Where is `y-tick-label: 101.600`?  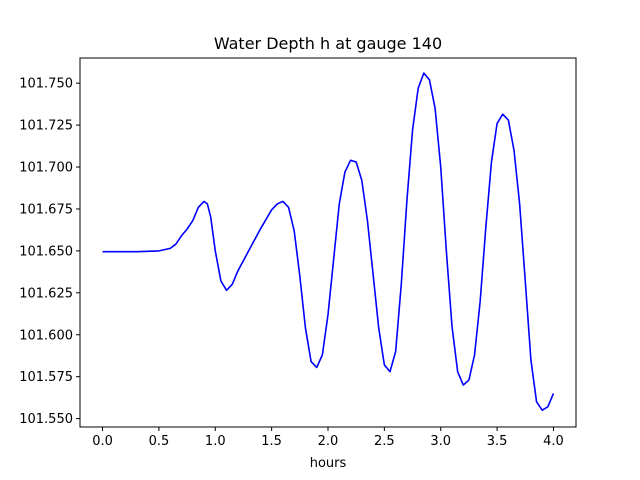 y-tick-label: 101.600 is located at coordinates (46, 335).